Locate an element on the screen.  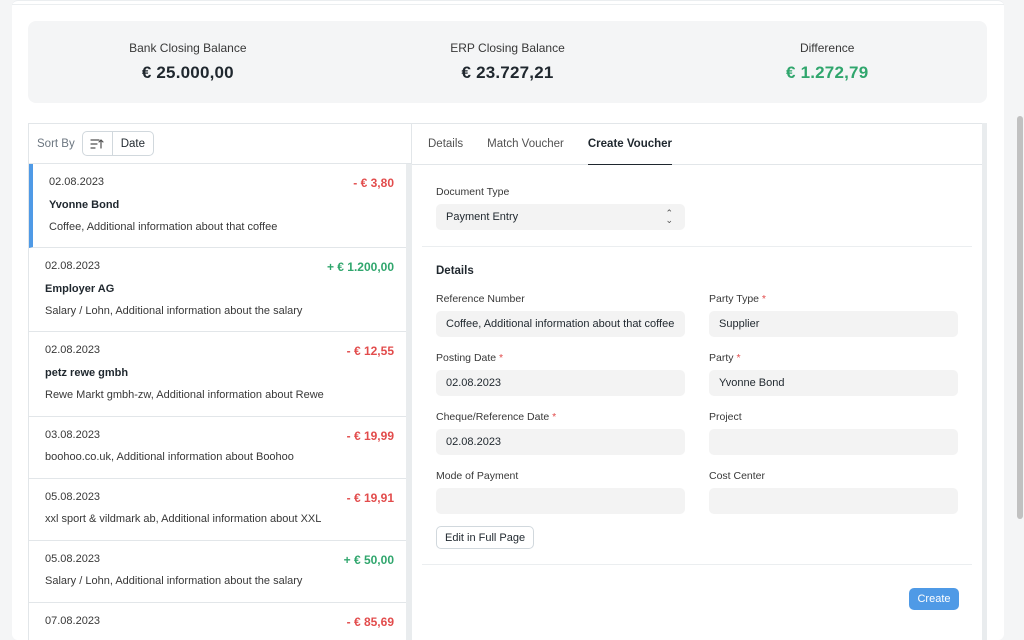
cost-center-group: Cost Center is located at coordinates (833, 492).